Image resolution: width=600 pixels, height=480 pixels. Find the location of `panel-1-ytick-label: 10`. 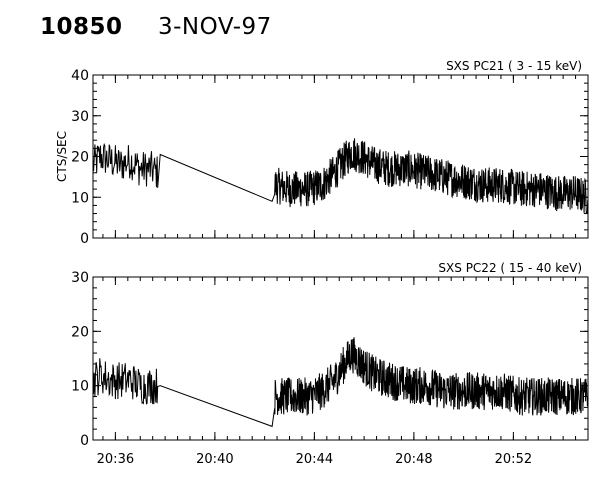

panel-1-ytick-label: 10 is located at coordinates (80, 198).